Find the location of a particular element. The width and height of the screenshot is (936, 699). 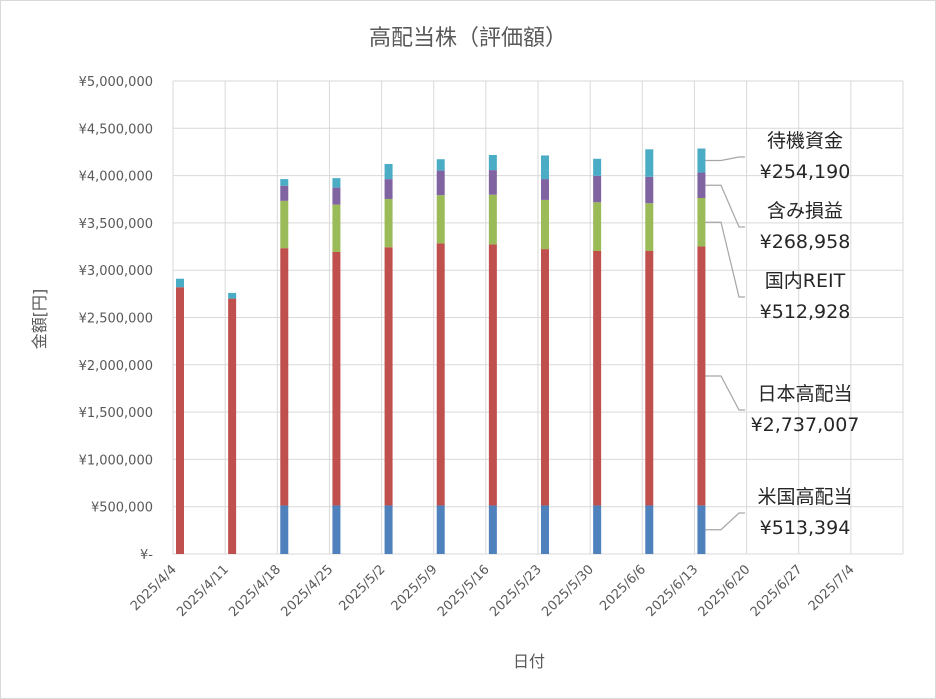

x-tick-label: 2025/6/27 is located at coordinates (777, 591).